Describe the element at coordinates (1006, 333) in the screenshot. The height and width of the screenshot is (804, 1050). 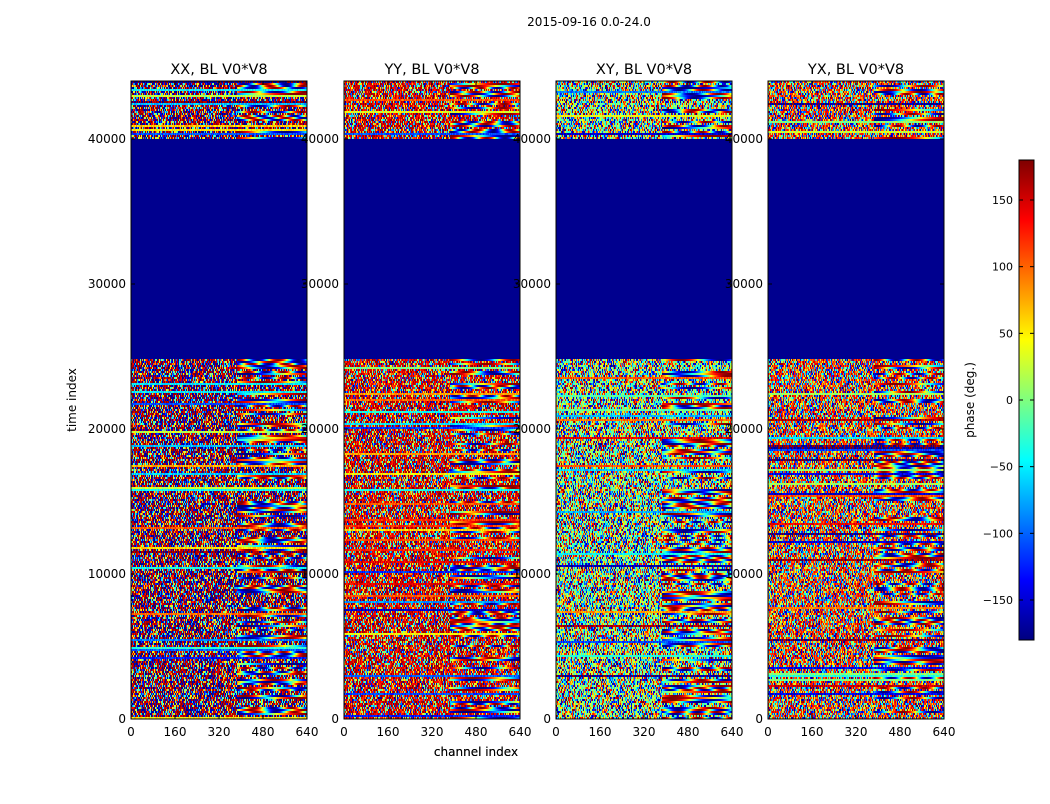
I see `colorbar-tick-label: 50` at that location.